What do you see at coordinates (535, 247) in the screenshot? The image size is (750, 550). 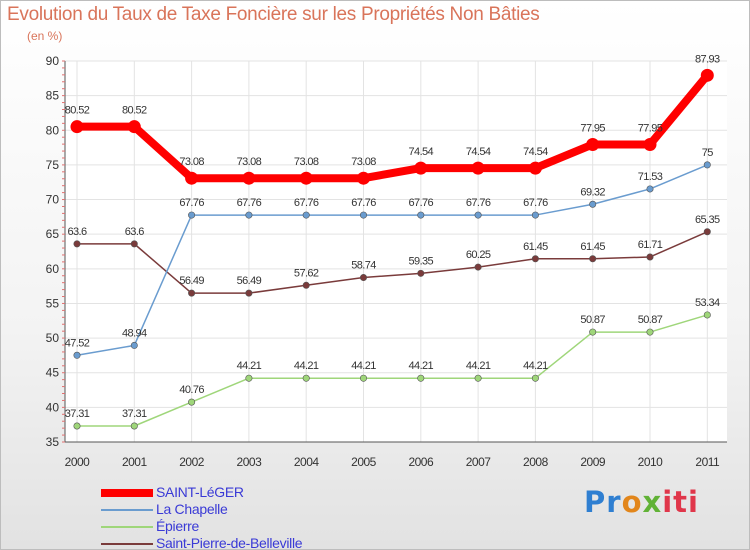 I see `data-label-saint-pierre-de-belleville-2008: 61.45` at bounding box center [535, 247].